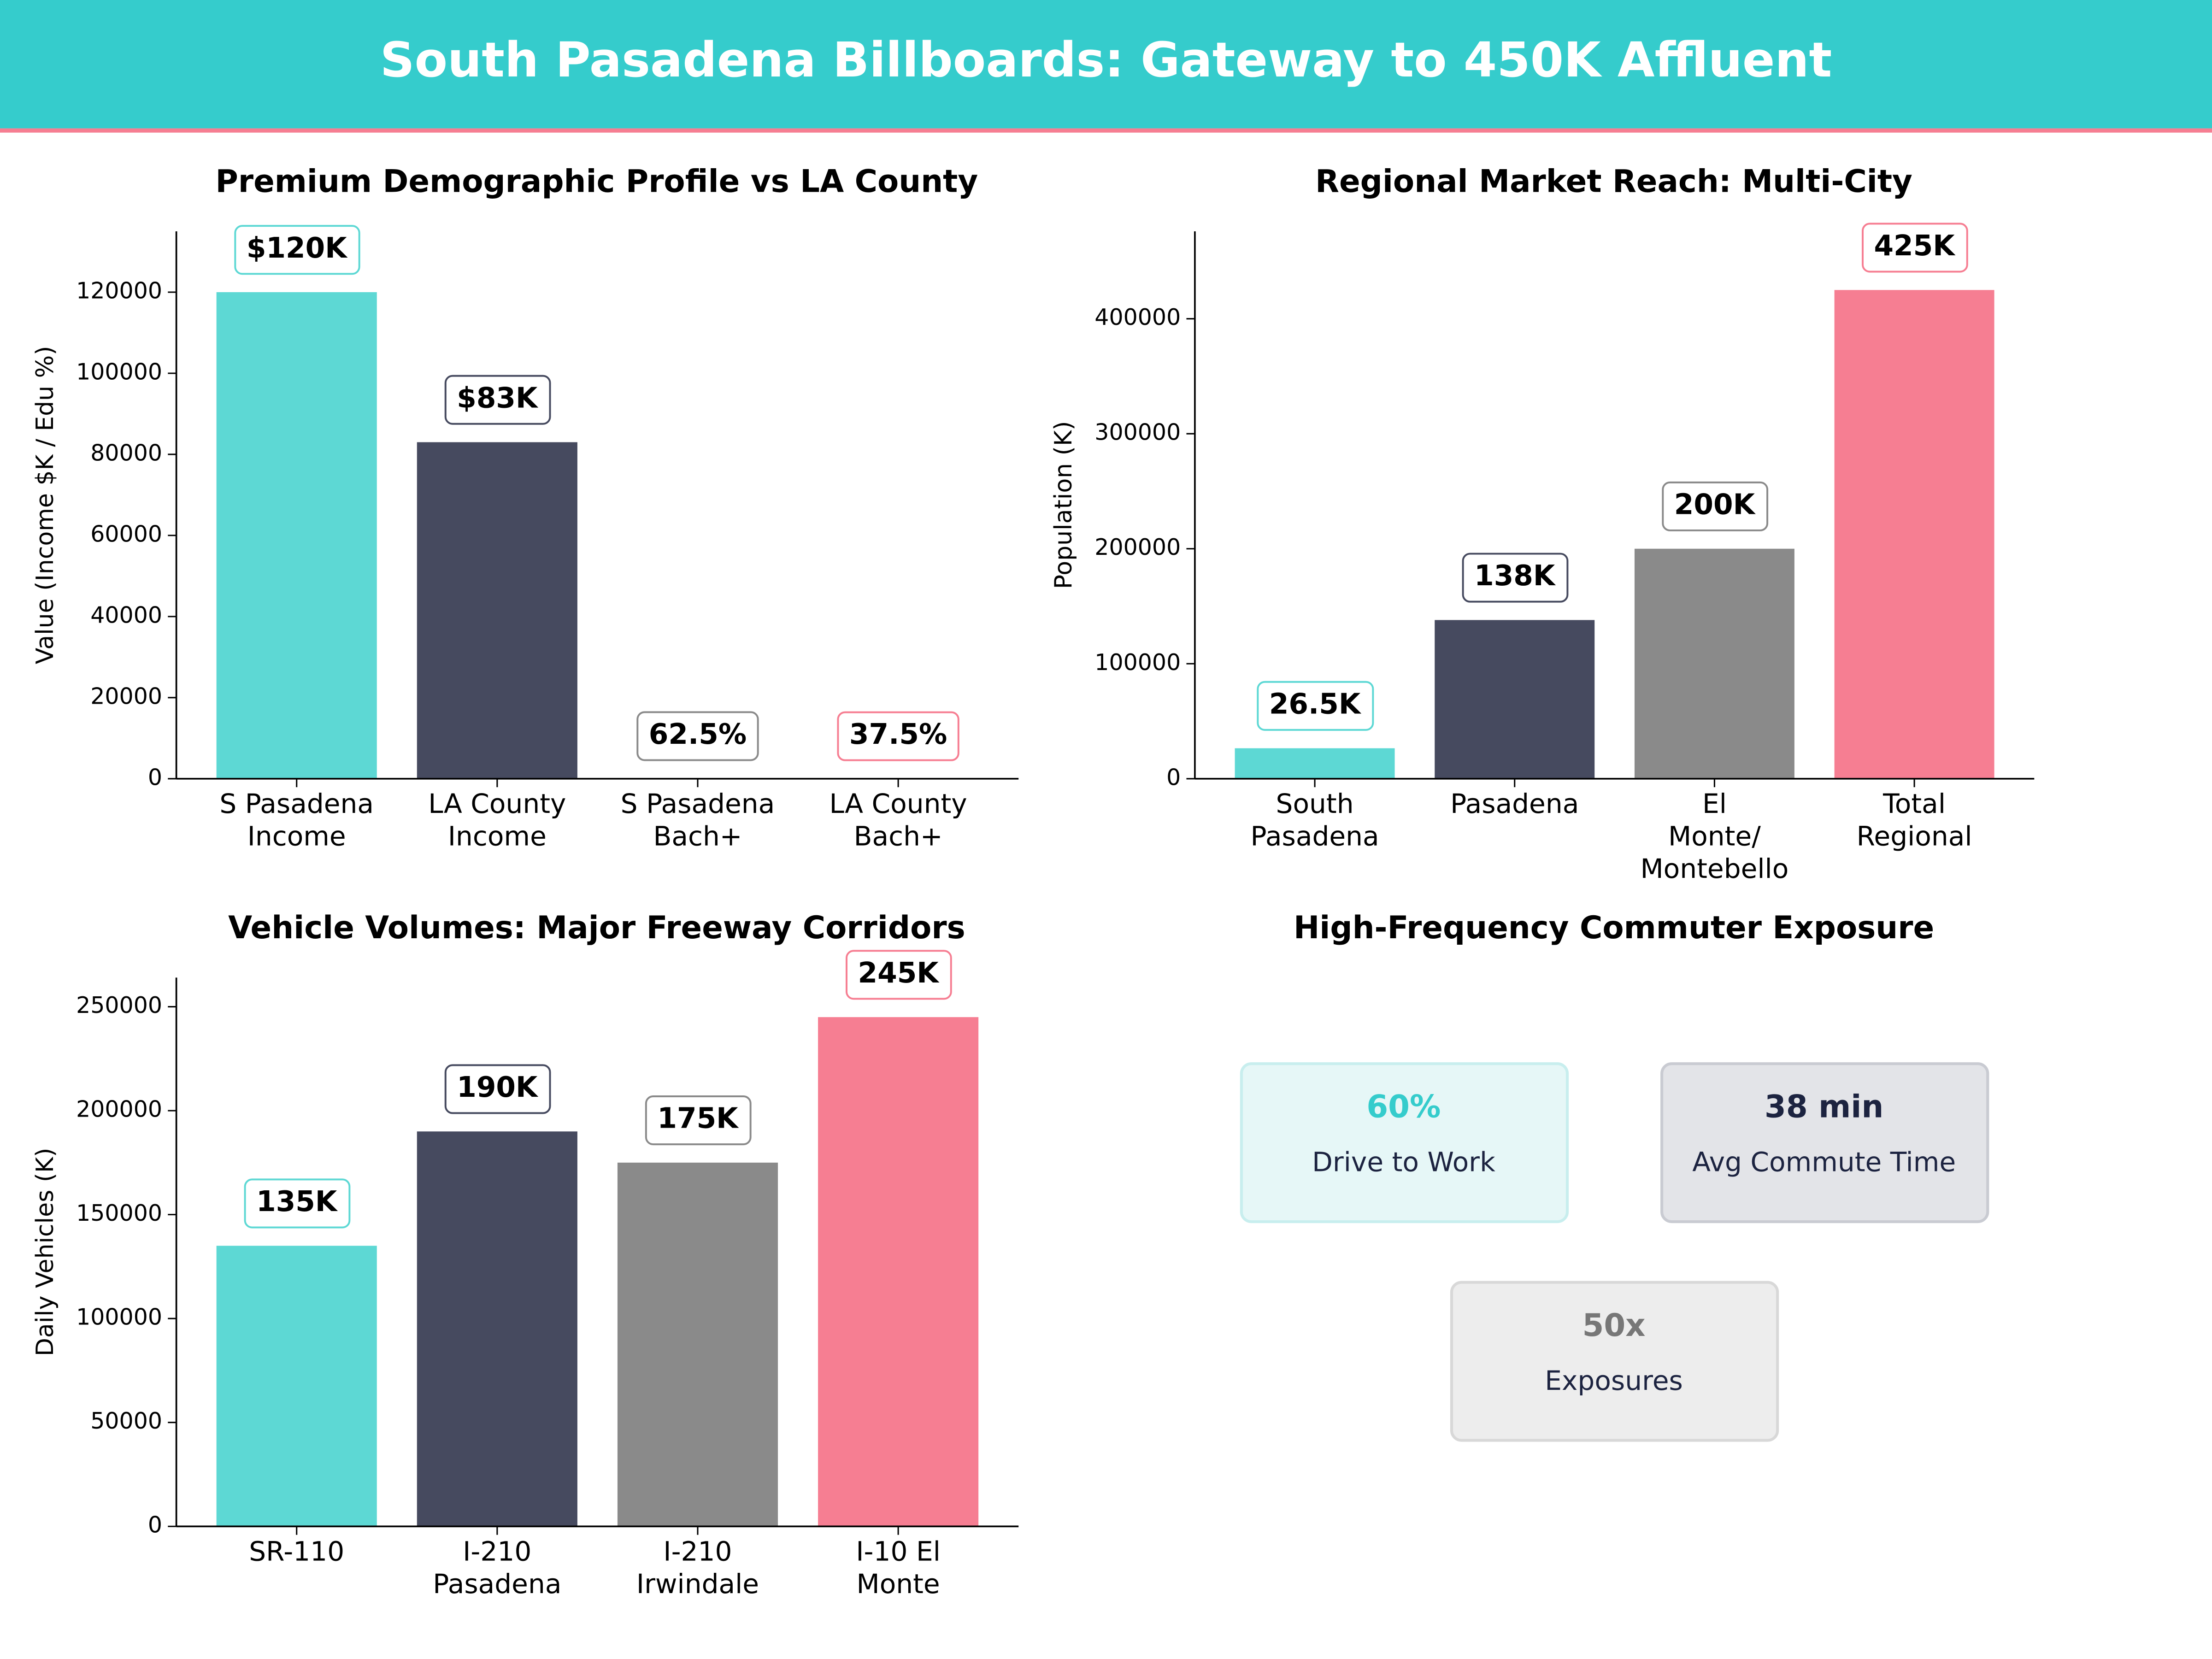 The height and width of the screenshot is (1659, 2212). I want to click on value-label: 26.5K, so click(1315, 704).